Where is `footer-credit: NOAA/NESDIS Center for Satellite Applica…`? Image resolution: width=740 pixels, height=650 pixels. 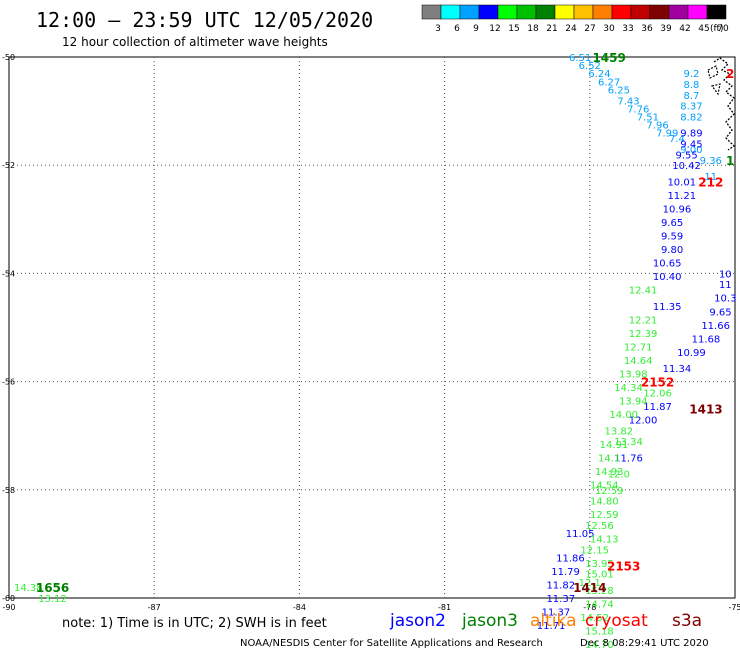
footer-credit: NOAA/NESDIS Center for Satellite Applica… is located at coordinates (391, 643).